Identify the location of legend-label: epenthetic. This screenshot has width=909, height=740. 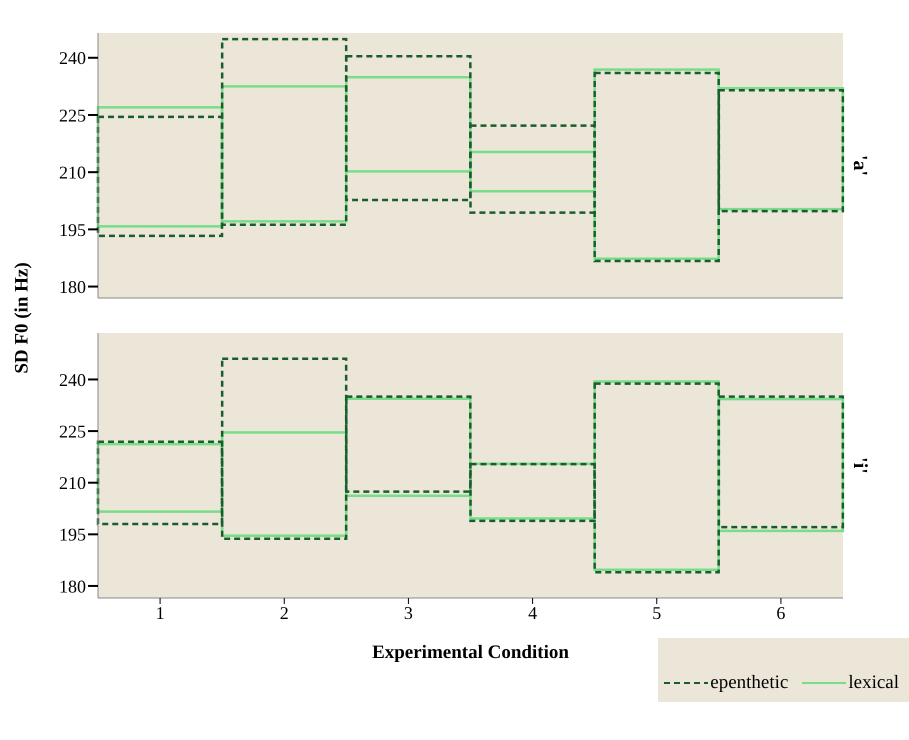
(749, 683).